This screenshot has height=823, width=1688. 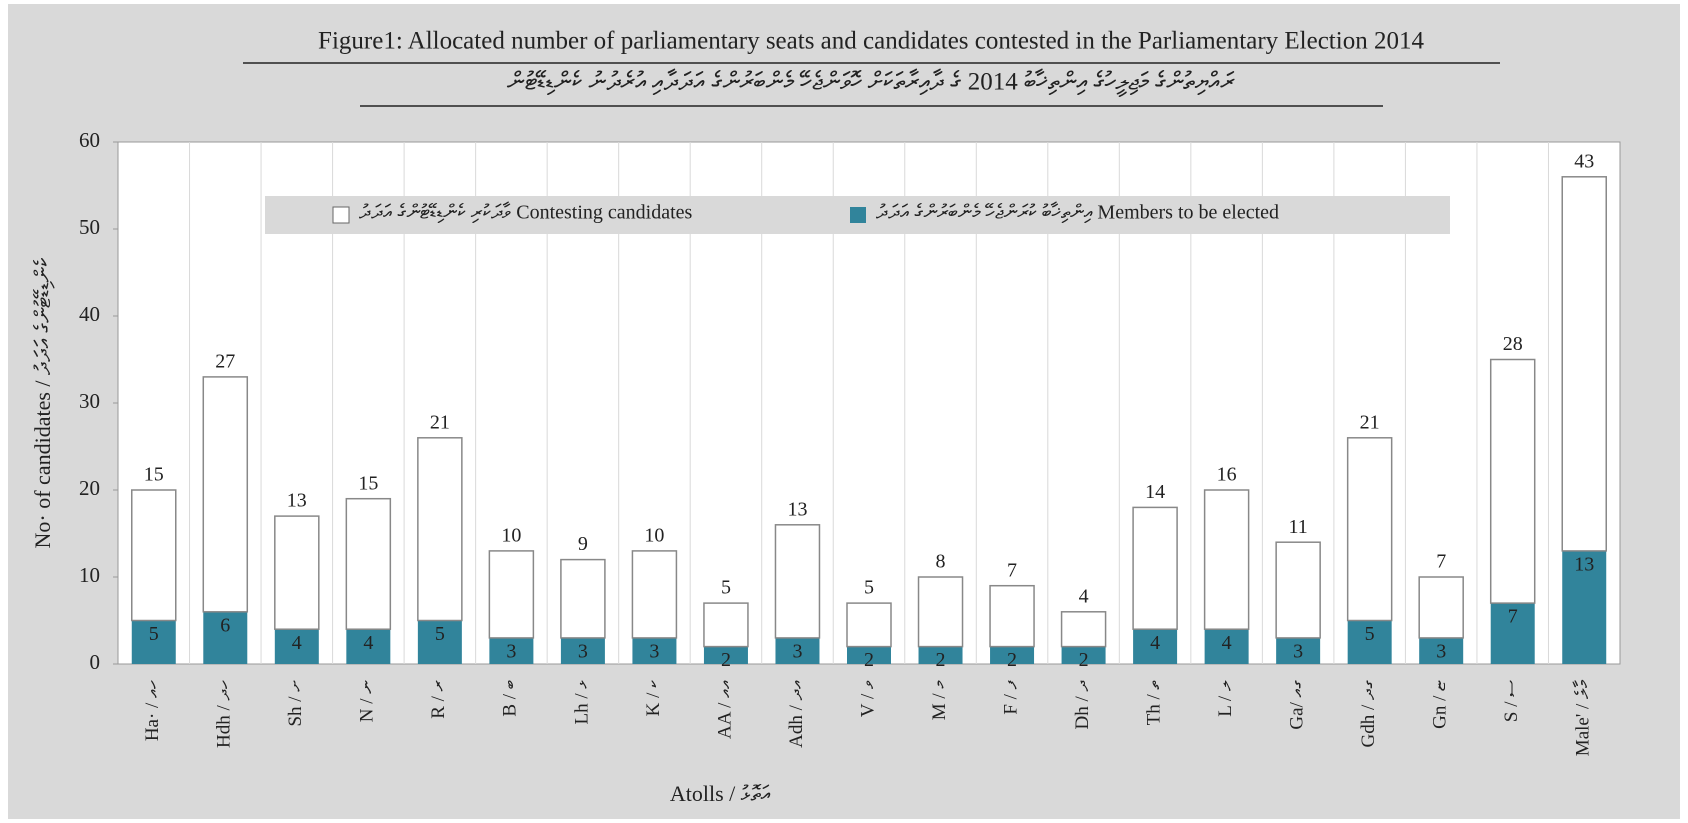 What do you see at coordinates (511, 535) in the screenshot?
I see `value-label: 10` at bounding box center [511, 535].